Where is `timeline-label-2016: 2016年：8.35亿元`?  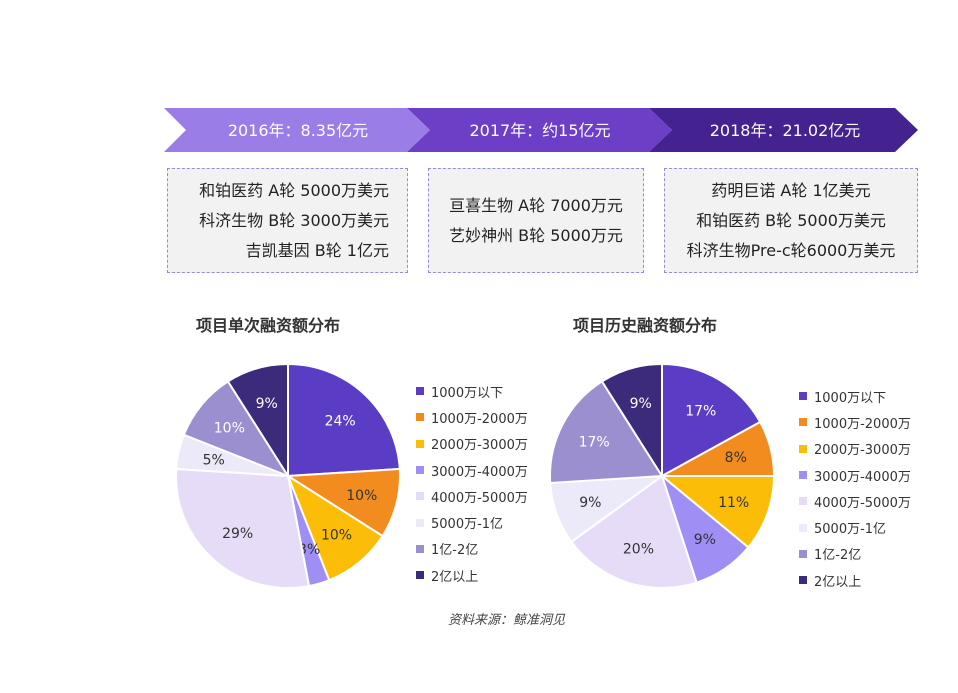
timeline-label-2016: 2016年：8.35亿元 is located at coordinates (298, 130).